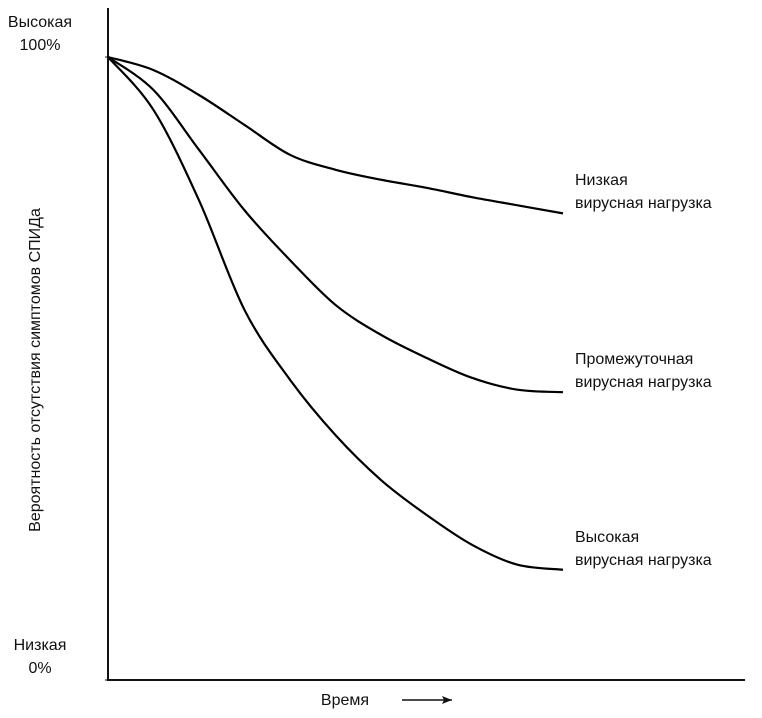  What do you see at coordinates (643, 192) in the screenshot?
I see `series-label: Низкая вирусная нагрузка` at bounding box center [643, 192].